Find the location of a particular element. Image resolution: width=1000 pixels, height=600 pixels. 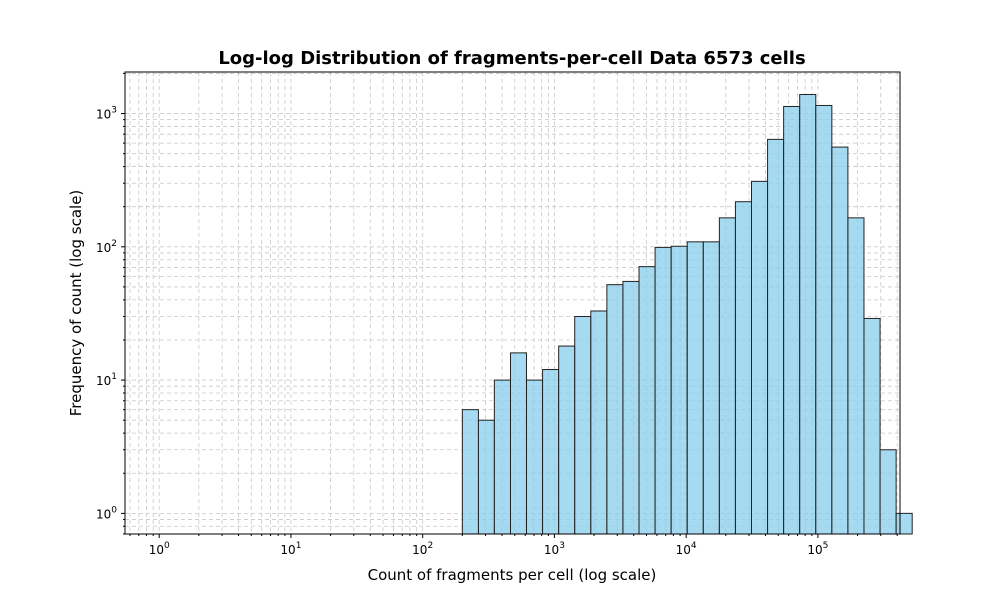

x-axis-label: Count of fragments per cell (log scale) is located at coordinates (512, 575).